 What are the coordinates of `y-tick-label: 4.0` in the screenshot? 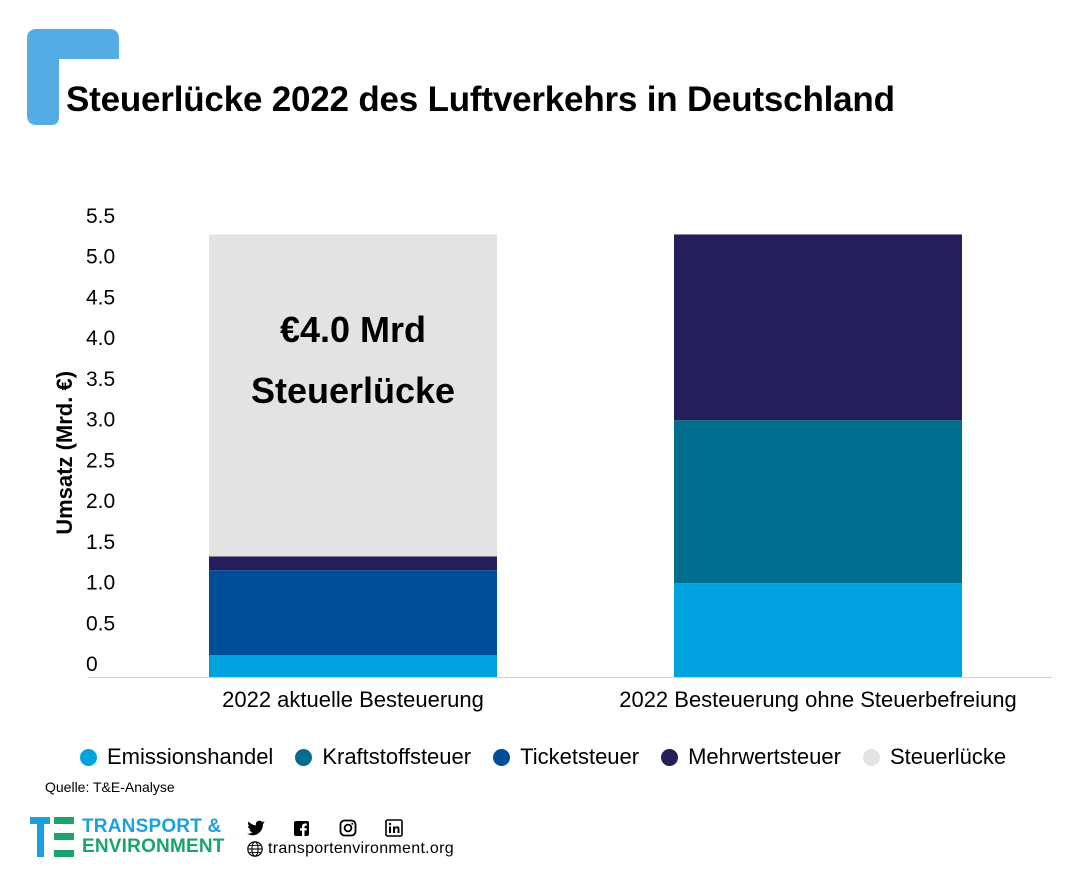 It's located at (100, 338).